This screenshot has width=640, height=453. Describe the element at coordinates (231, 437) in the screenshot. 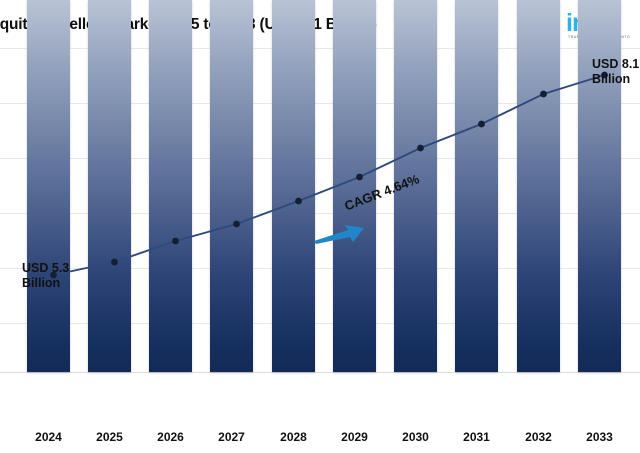

I see `xtick-2027: 2027` at that location.